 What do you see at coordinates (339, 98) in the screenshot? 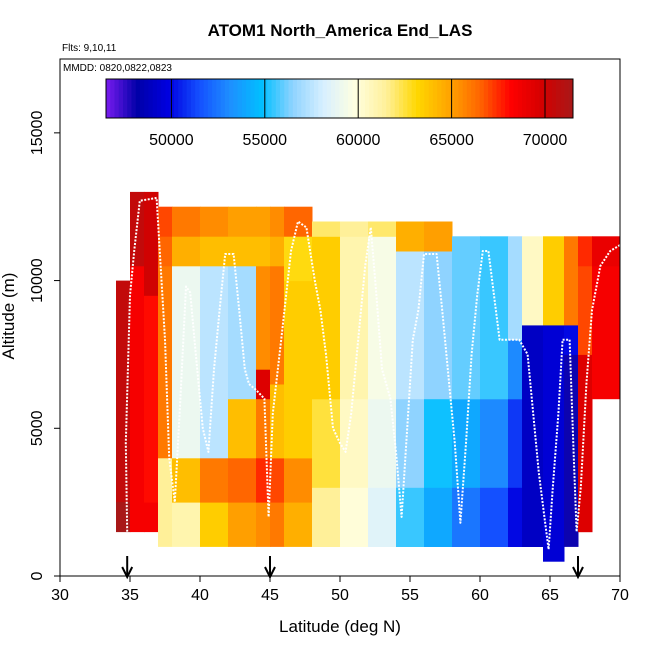
I see `colorbar-frame` at bounding box center [339, 98].